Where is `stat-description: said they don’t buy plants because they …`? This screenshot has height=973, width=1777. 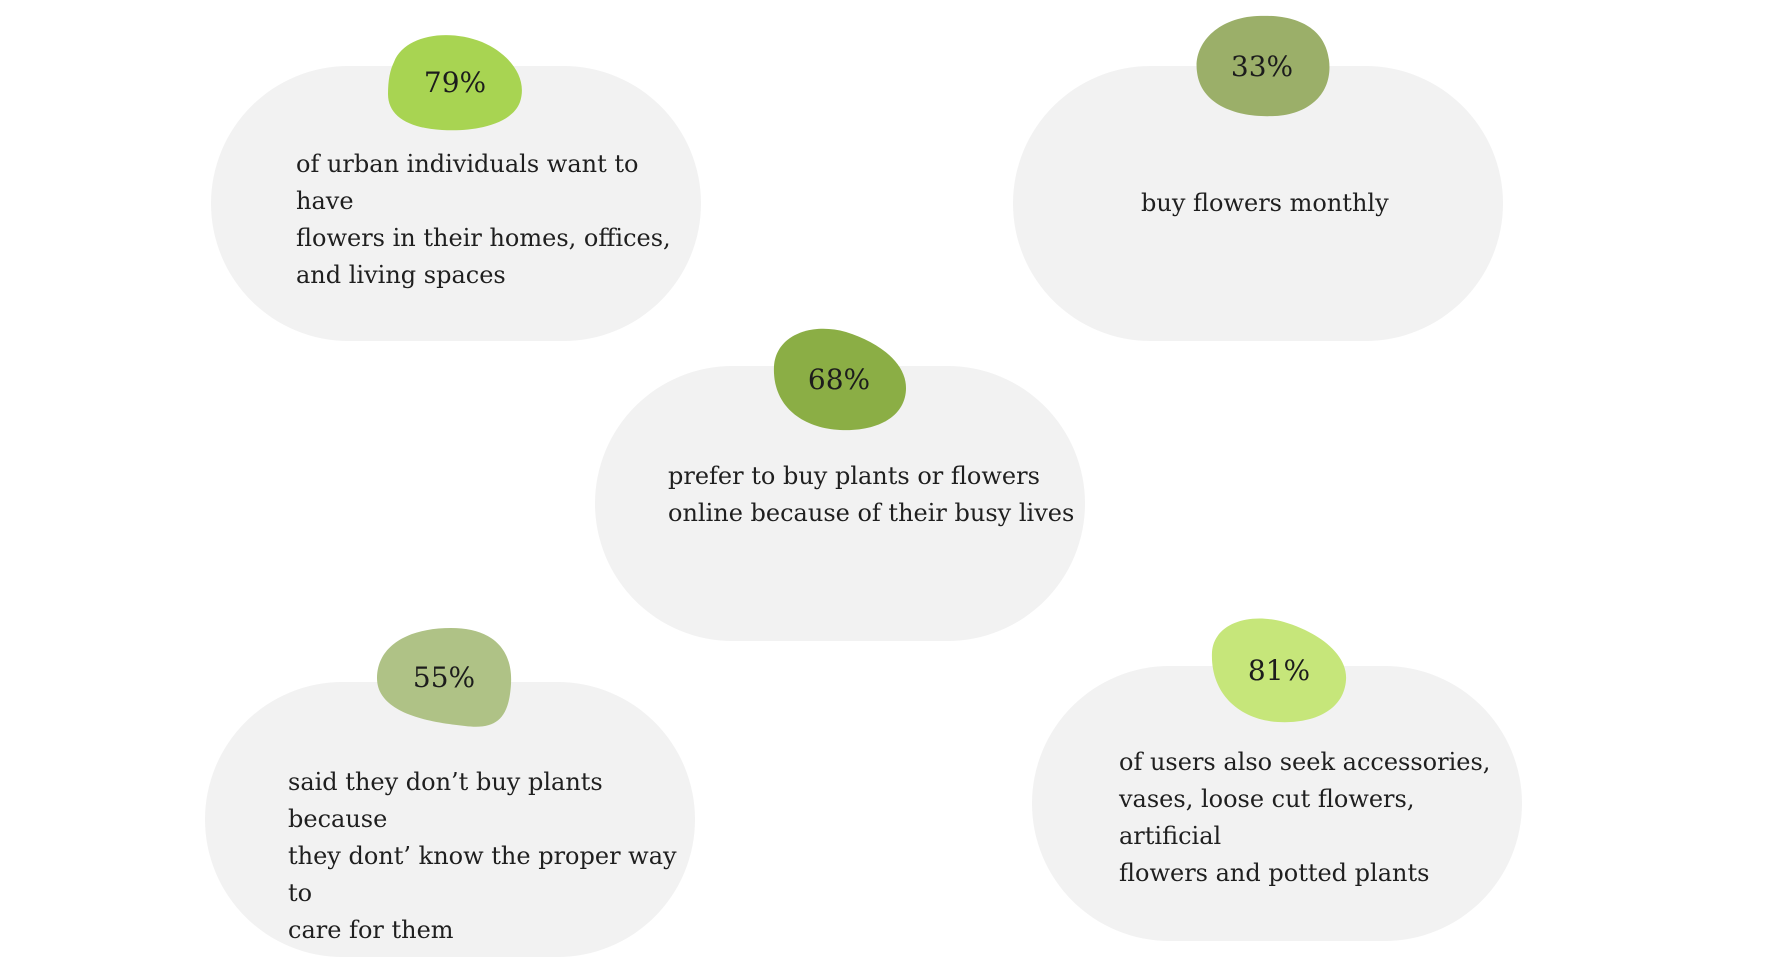 stat-description: said they don’t buy plants because they … is located at coordinates (482, 856).